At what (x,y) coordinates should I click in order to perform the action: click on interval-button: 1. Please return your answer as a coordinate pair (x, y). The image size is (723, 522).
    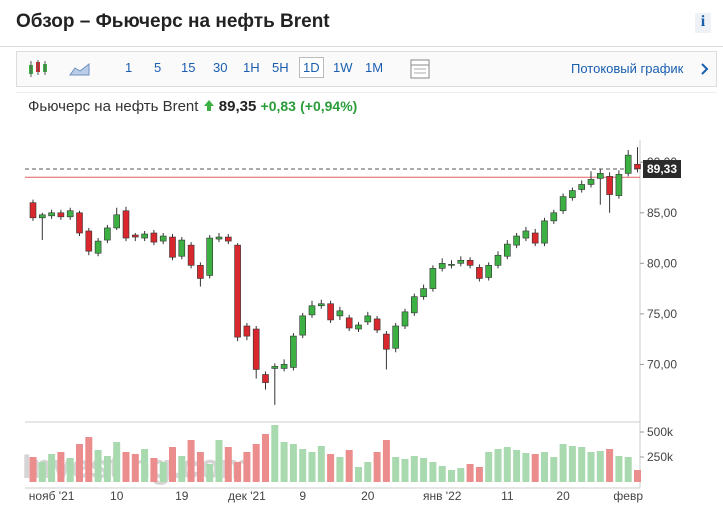
    Looking at the image, I should click on (129, 67).